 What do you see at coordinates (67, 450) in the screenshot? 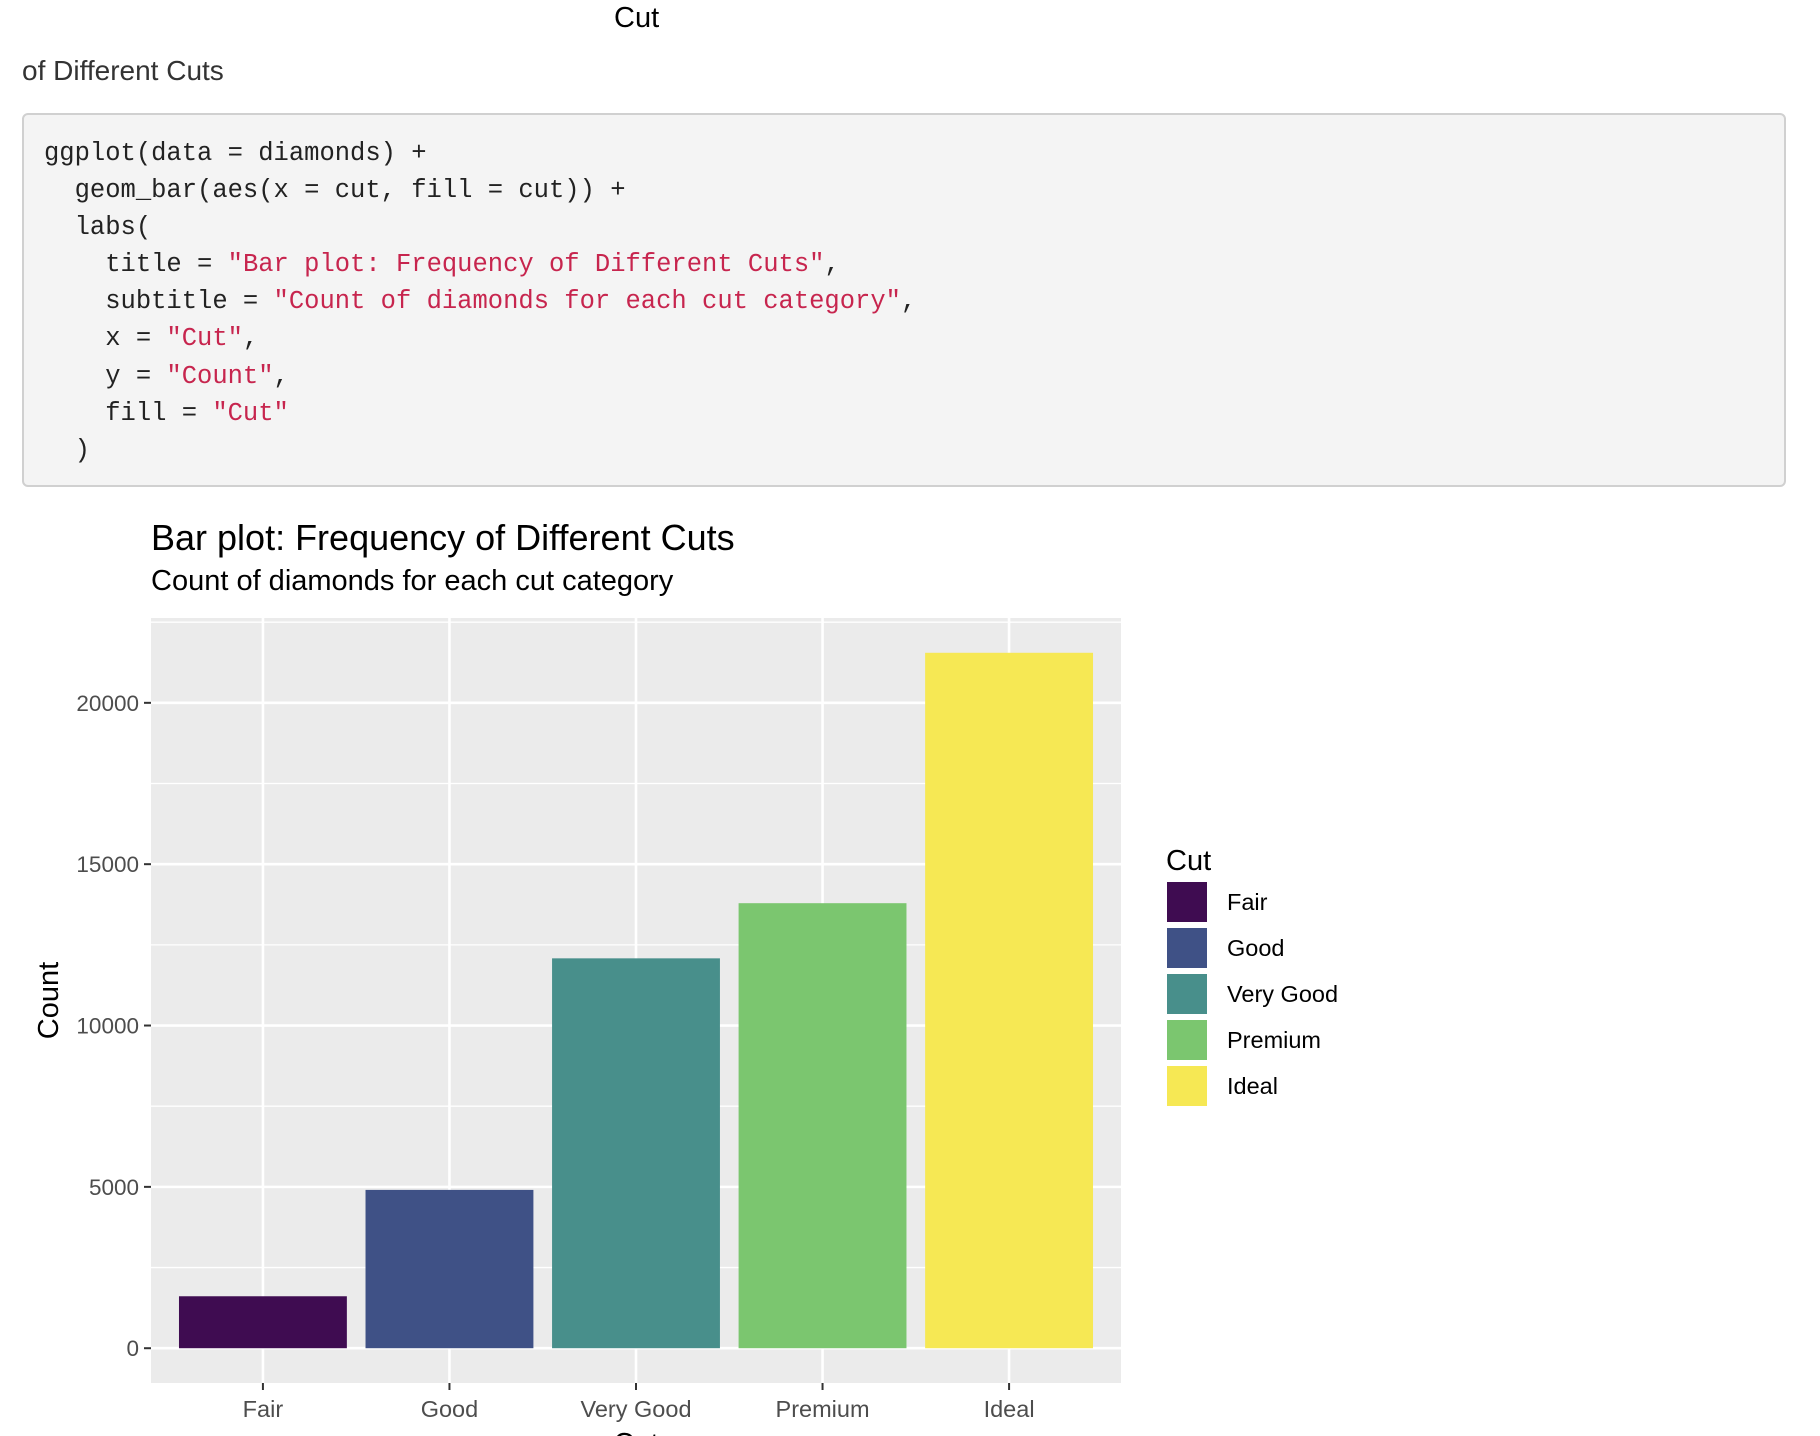
I see `code-token: )` at bounding box center [67, 450].